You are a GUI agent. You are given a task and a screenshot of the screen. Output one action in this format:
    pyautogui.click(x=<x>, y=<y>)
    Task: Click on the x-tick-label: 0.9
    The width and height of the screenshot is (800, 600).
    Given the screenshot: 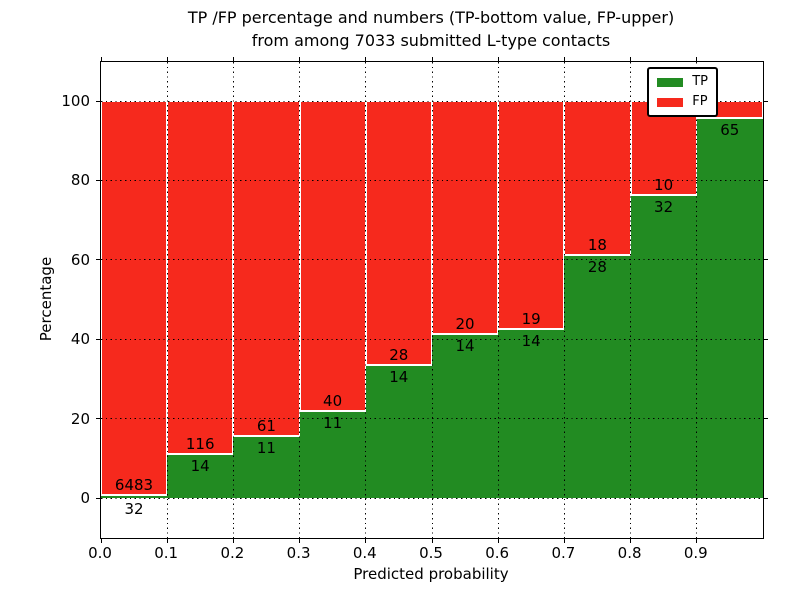 What is the action you would take?
    pyautogui.click(x=695, y=553)
    